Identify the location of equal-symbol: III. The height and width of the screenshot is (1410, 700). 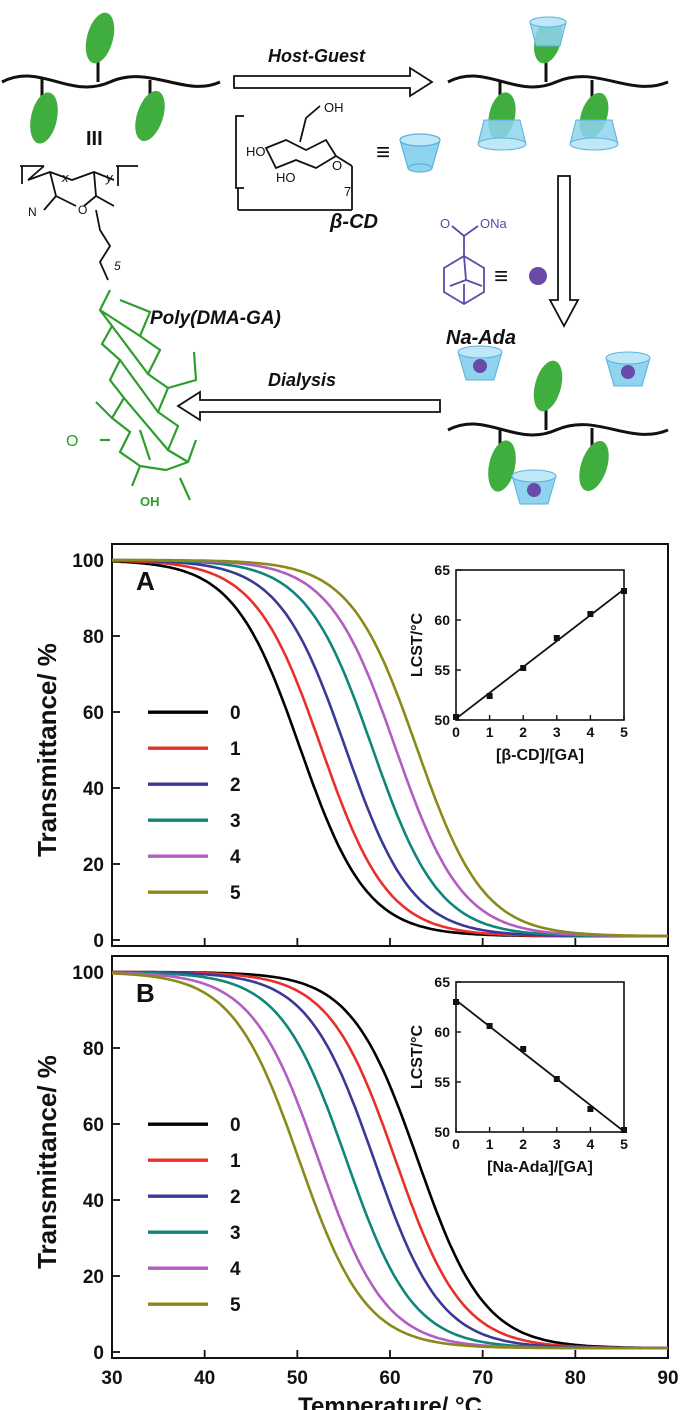
(94, 139).